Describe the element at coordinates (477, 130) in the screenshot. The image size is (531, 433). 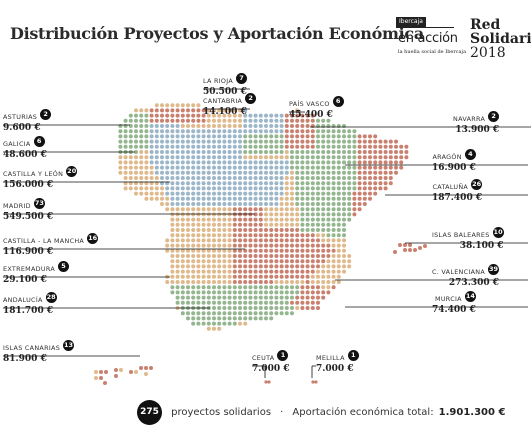
I see `region-amount: 13.900 €` at that location.